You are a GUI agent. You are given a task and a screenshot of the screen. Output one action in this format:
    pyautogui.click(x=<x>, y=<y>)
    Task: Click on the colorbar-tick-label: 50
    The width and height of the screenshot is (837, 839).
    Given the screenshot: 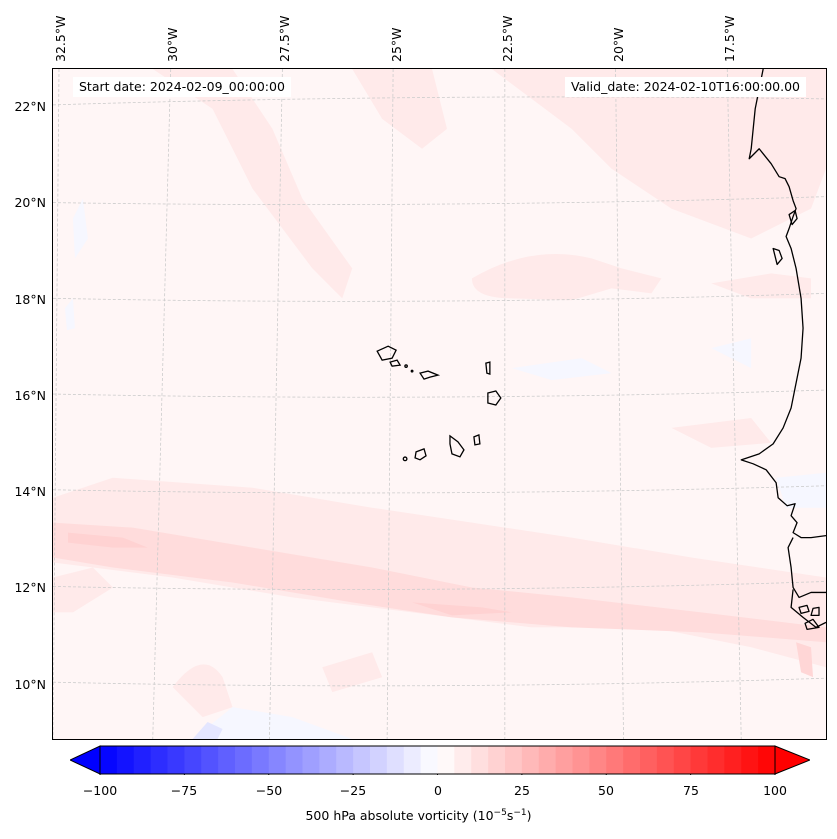 What is the action you would take?
    pyautogui.click(x=606, y=790)
    